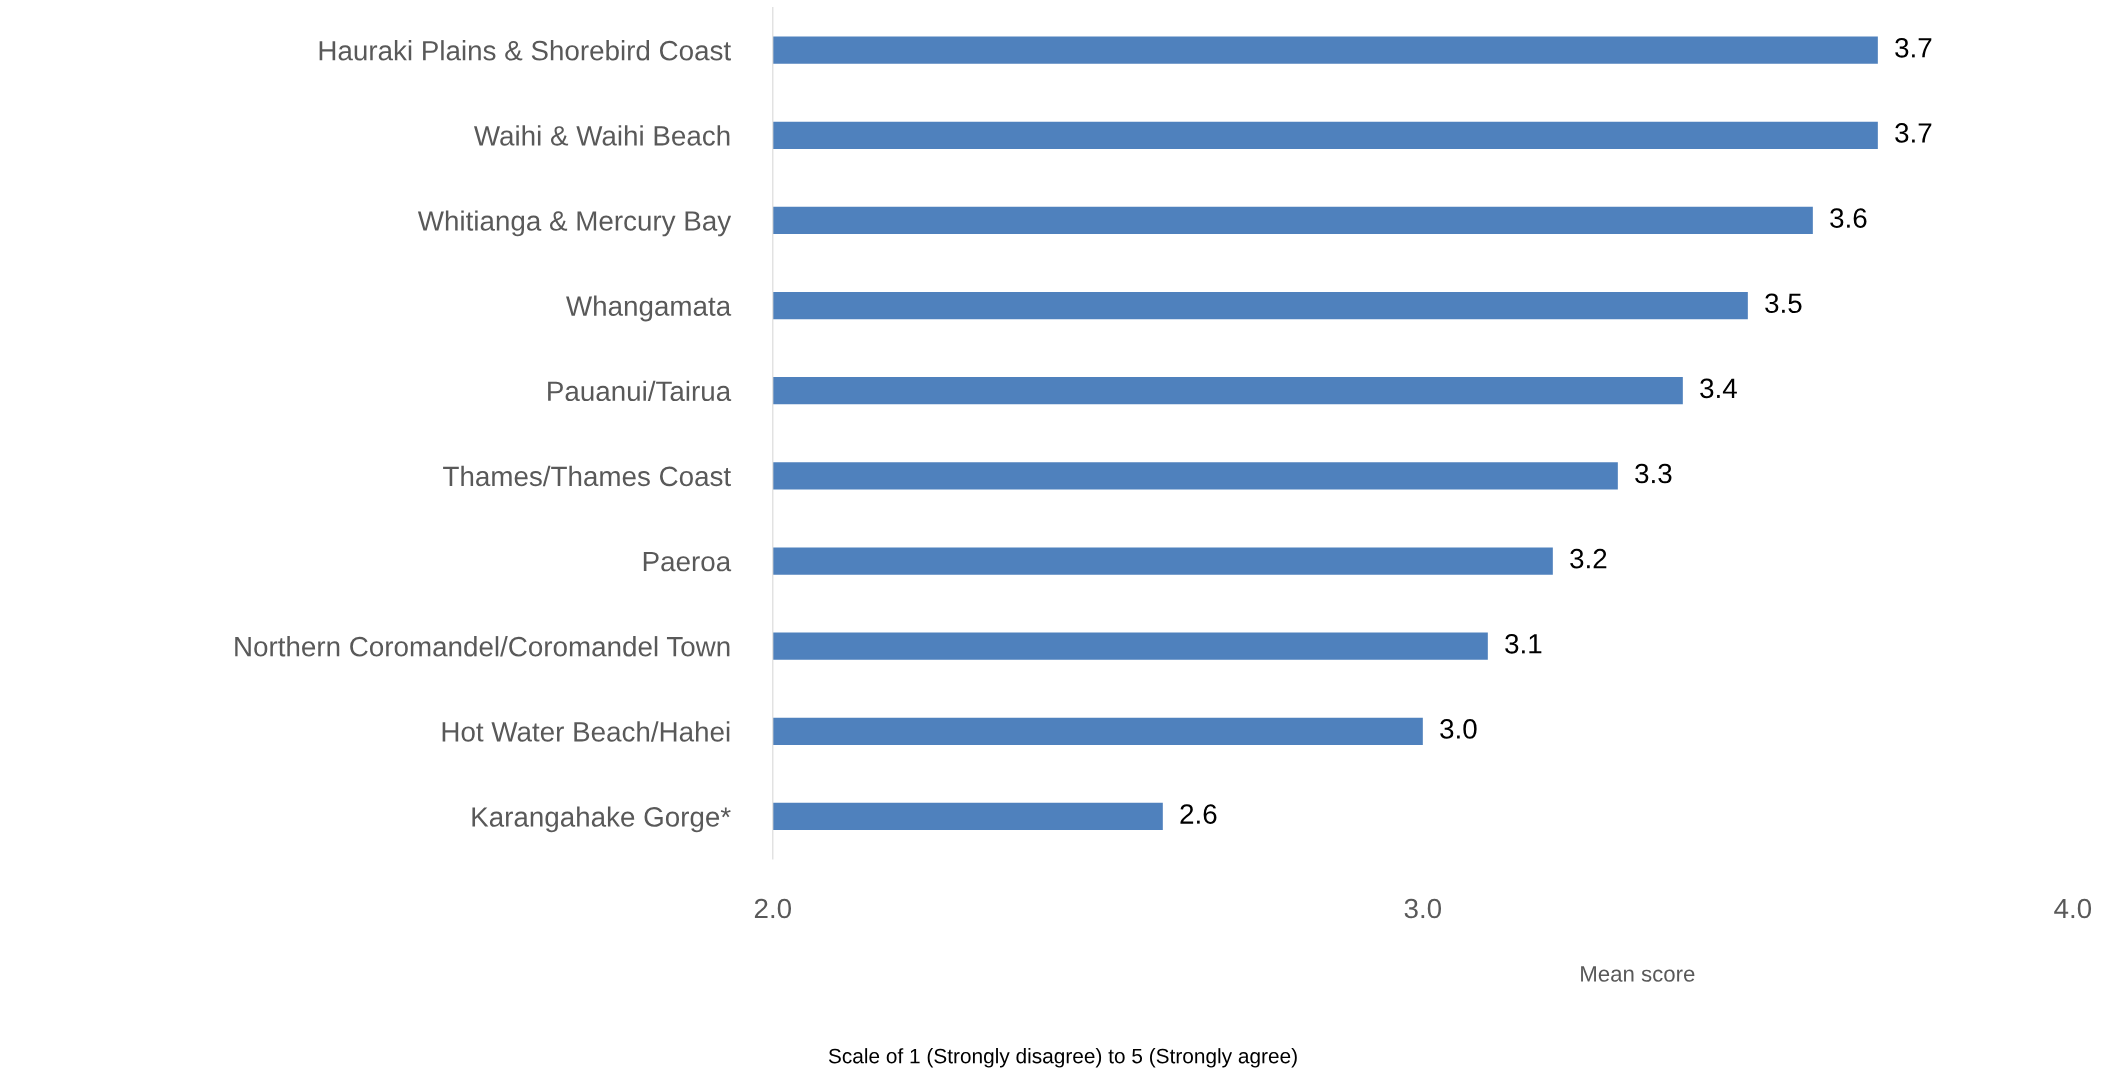  What do you see at coordinates (601, 135) in the screenshot?
I see `y-tick-label: Waihi & Waihi Beach` at bounding box center [601, 135].